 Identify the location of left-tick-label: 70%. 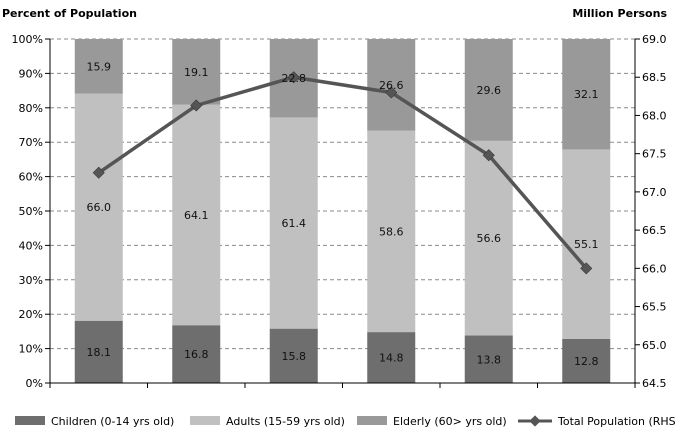
(31, 142).